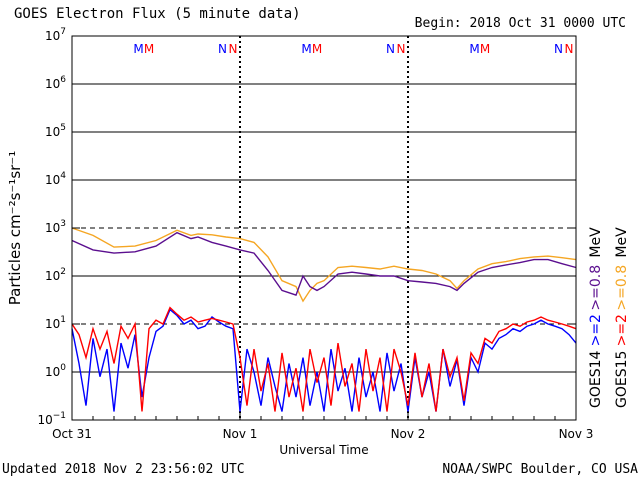 The width and height of the screenshot is (640, 480). What do you see at coordinates (408, 434) in the screenshot?
I see `x-tick-label: Nov 2` at bounding box center [408, 434].